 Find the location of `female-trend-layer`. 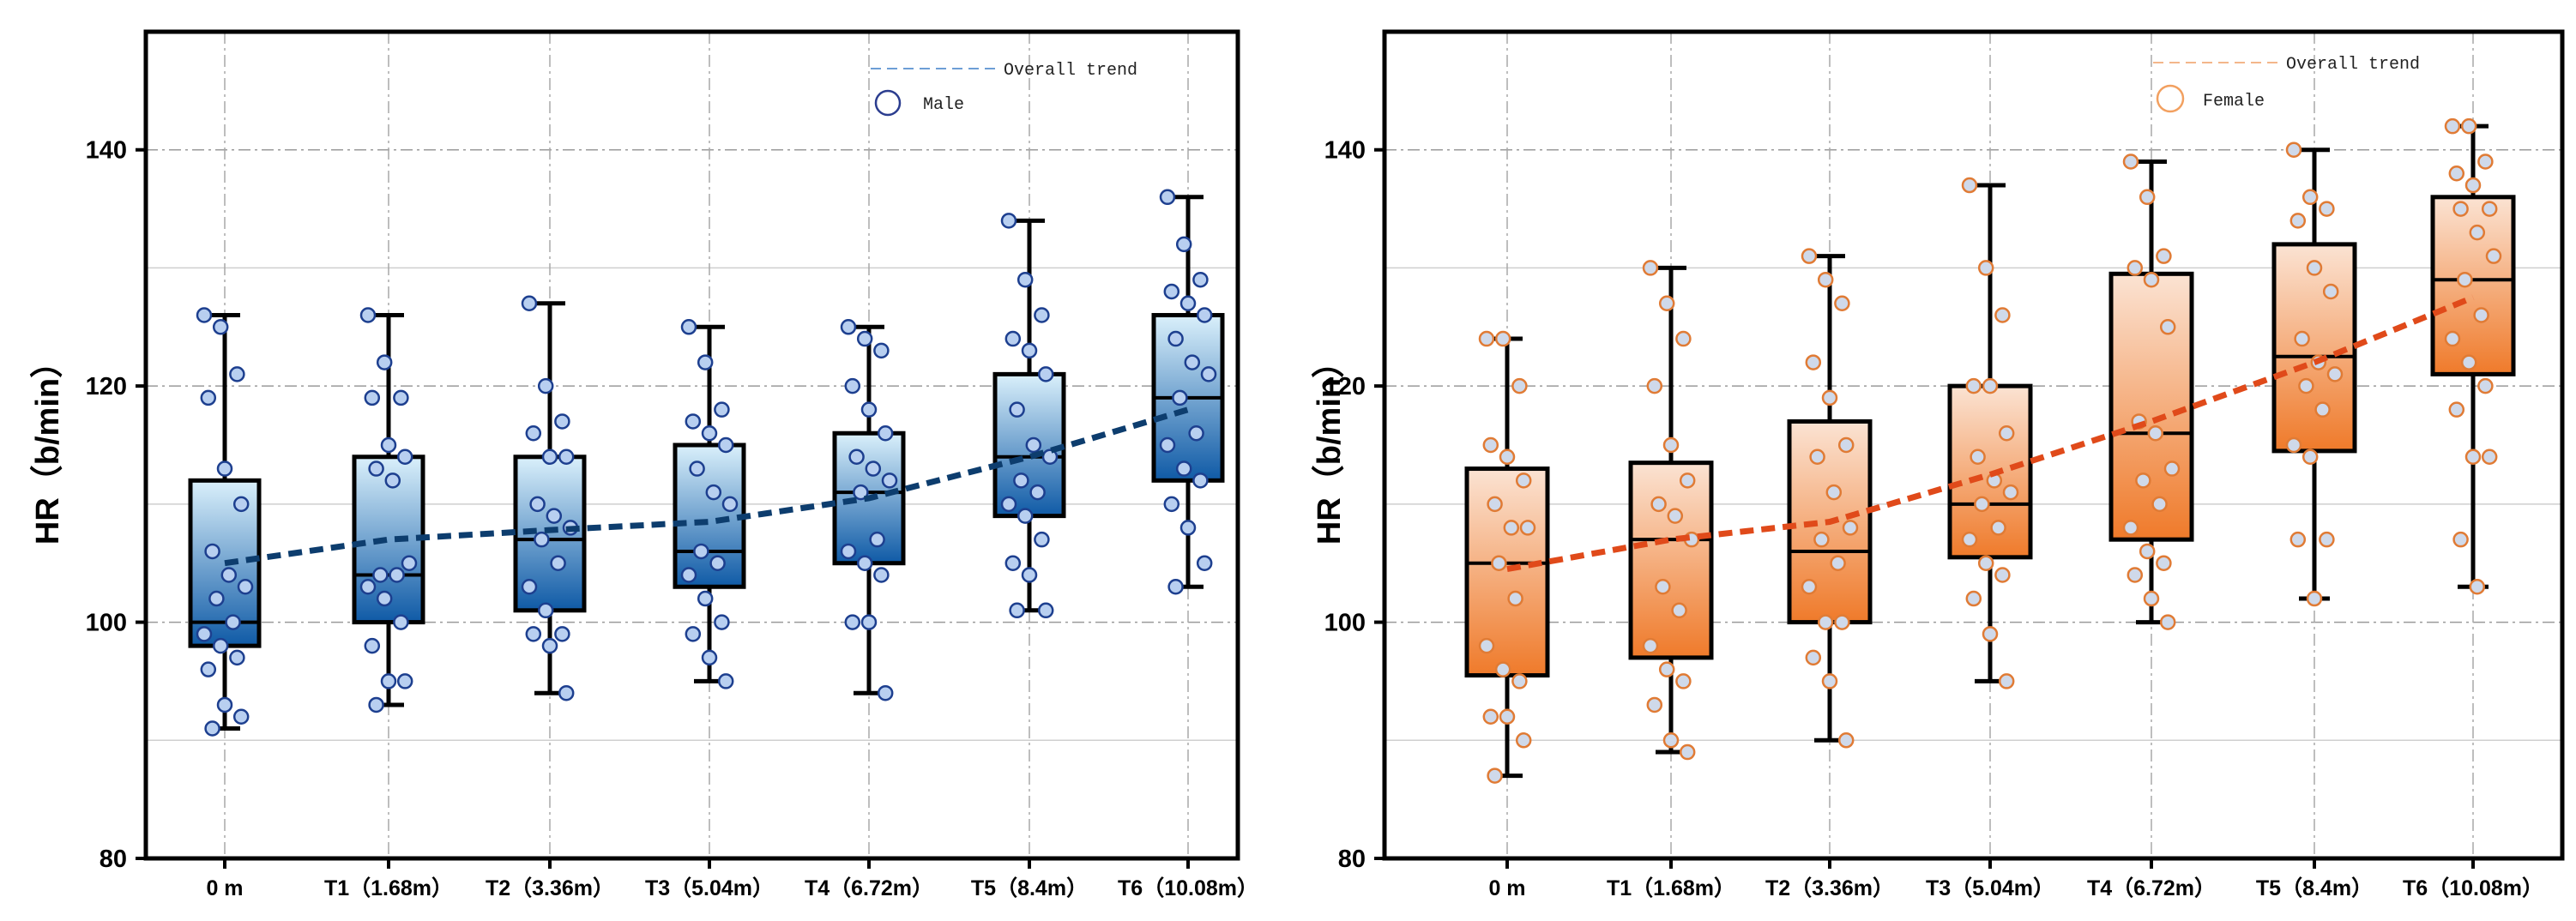

female-trend-layer is located at coordinates (1990, 433).